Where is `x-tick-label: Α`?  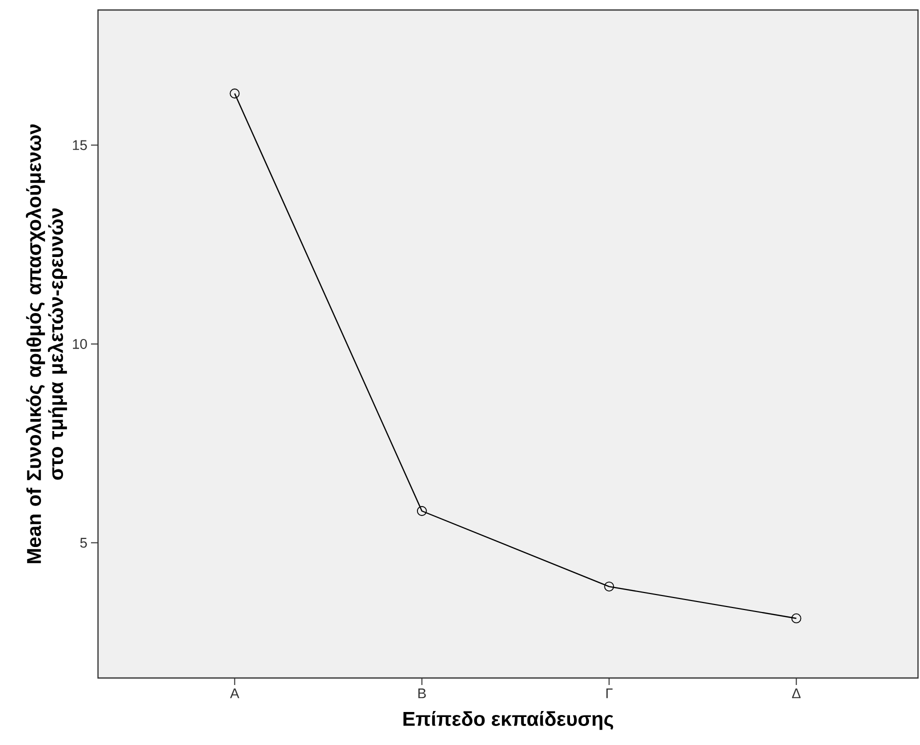 x-tick-label: Α is located at coordinates (235, 693).